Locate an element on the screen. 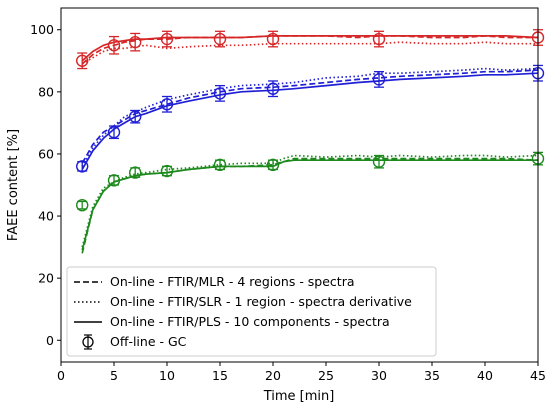 The height and width of the screenshot is (408, 550). x-tick-label: 20 is located at coordinates (273, 375).